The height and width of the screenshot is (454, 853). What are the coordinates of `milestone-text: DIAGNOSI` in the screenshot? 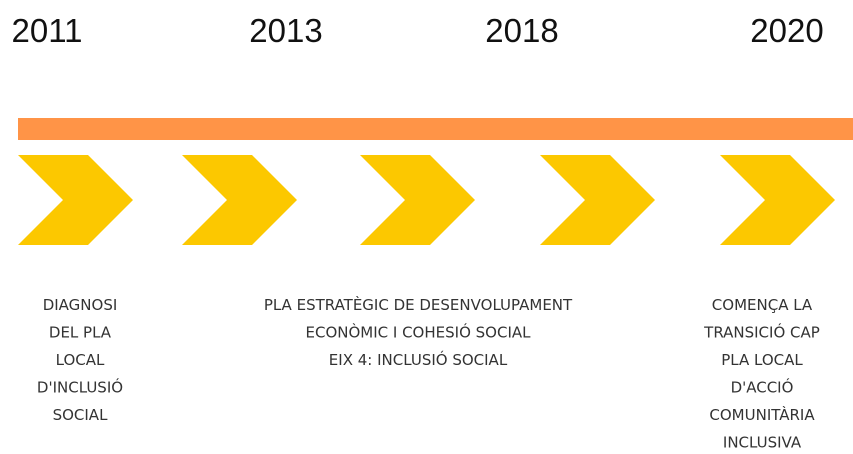 It's located at (80, 305).